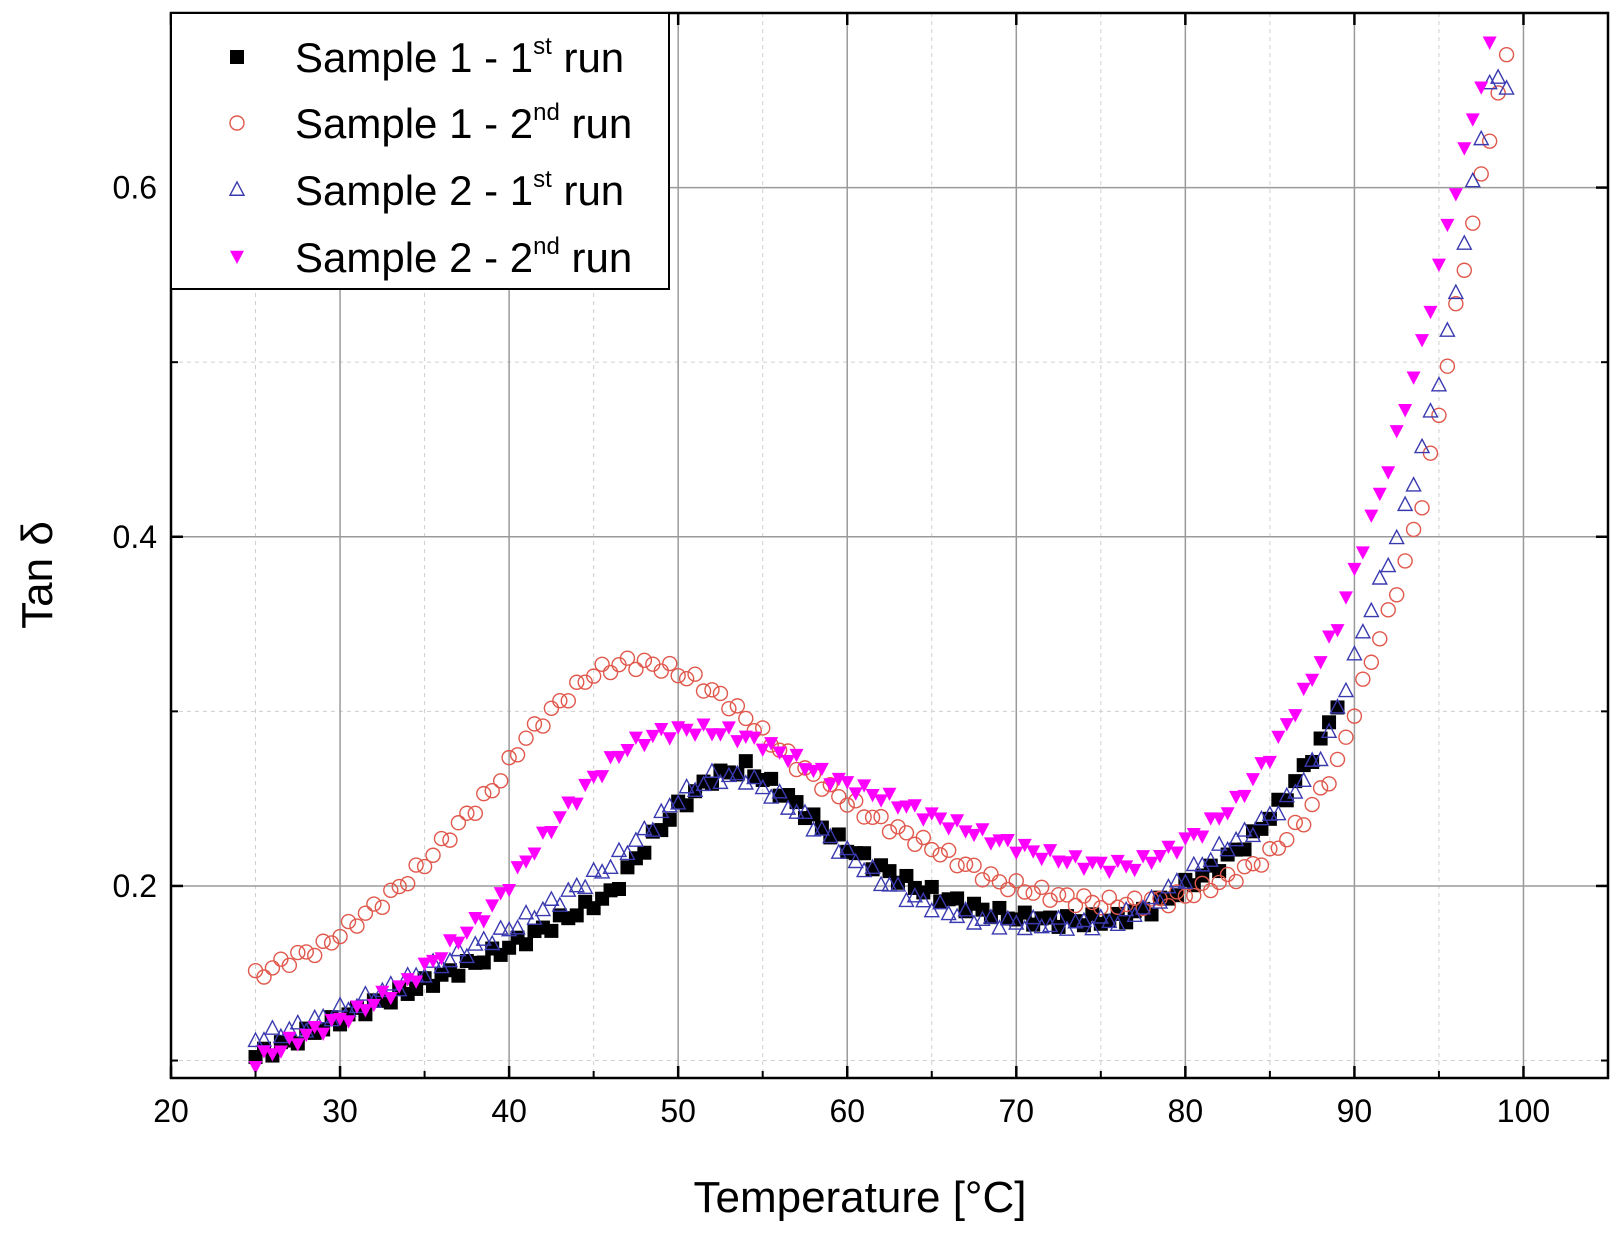 Image resolution: width=1618 pixels, height=1238 pixels. I want to click on x-tick-label: 100, so click(1523, 1111).